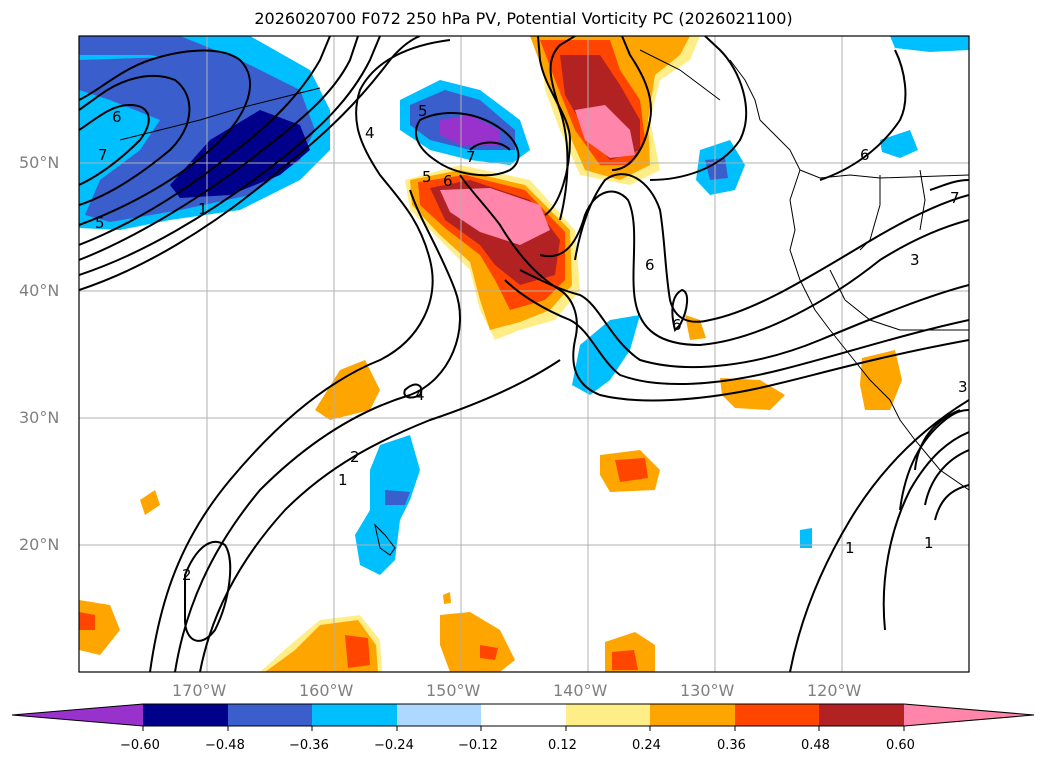 This screenshot has width=1047, height=765. I want to click on colorbar-tick-label: −0.24, so click(394, 745).